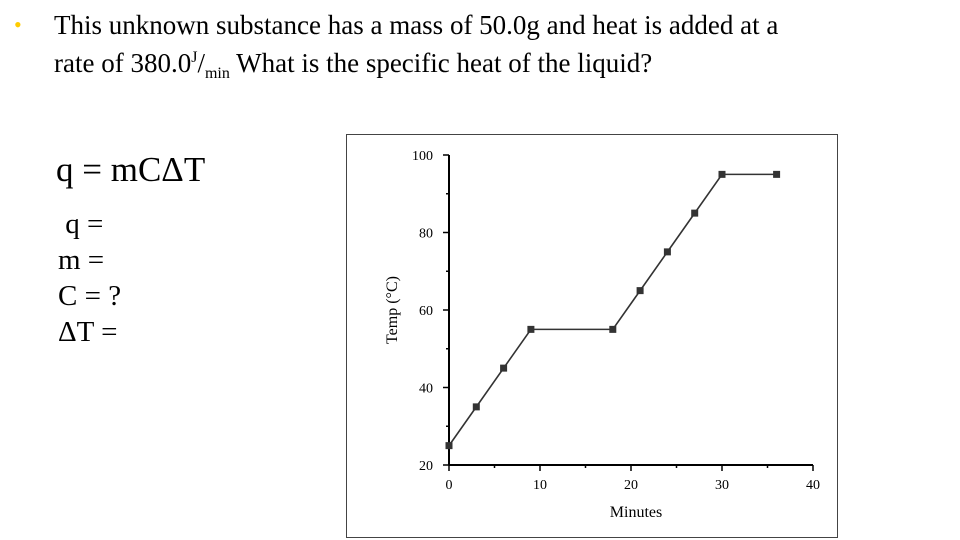  I want to click on y-axis-title: Temp (°C), so click(392, 310).